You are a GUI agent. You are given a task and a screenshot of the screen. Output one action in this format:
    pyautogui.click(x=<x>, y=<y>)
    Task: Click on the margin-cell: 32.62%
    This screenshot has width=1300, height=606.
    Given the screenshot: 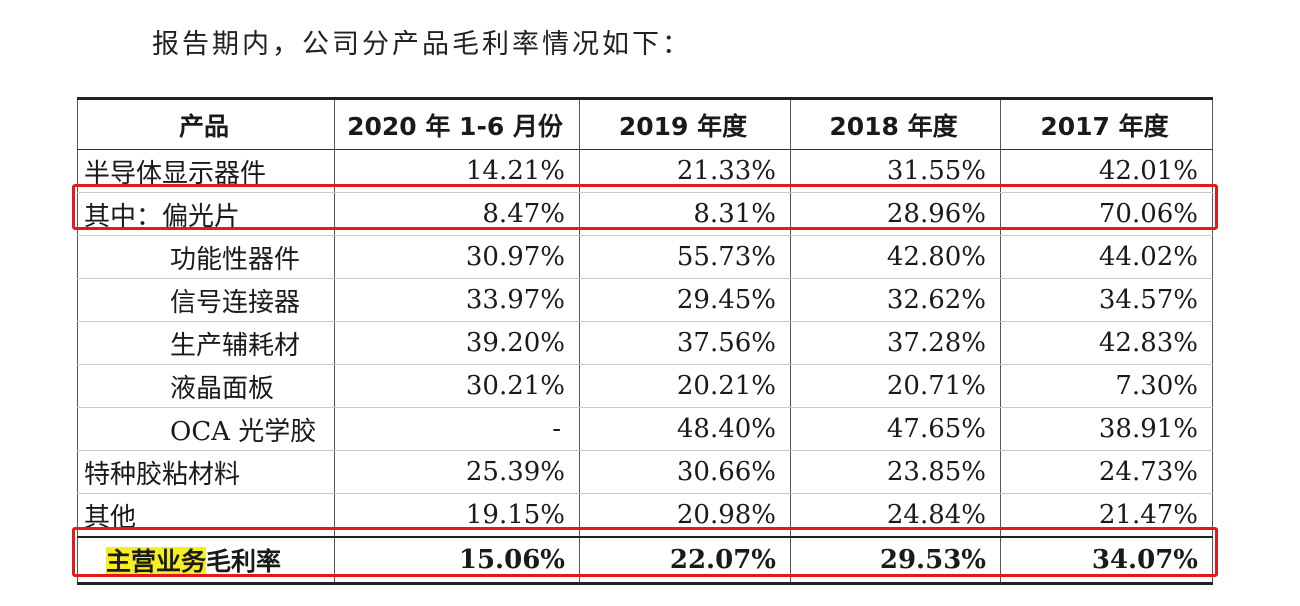 What is the action you would take?
    pyautogui.click(x=895, y=300)
    